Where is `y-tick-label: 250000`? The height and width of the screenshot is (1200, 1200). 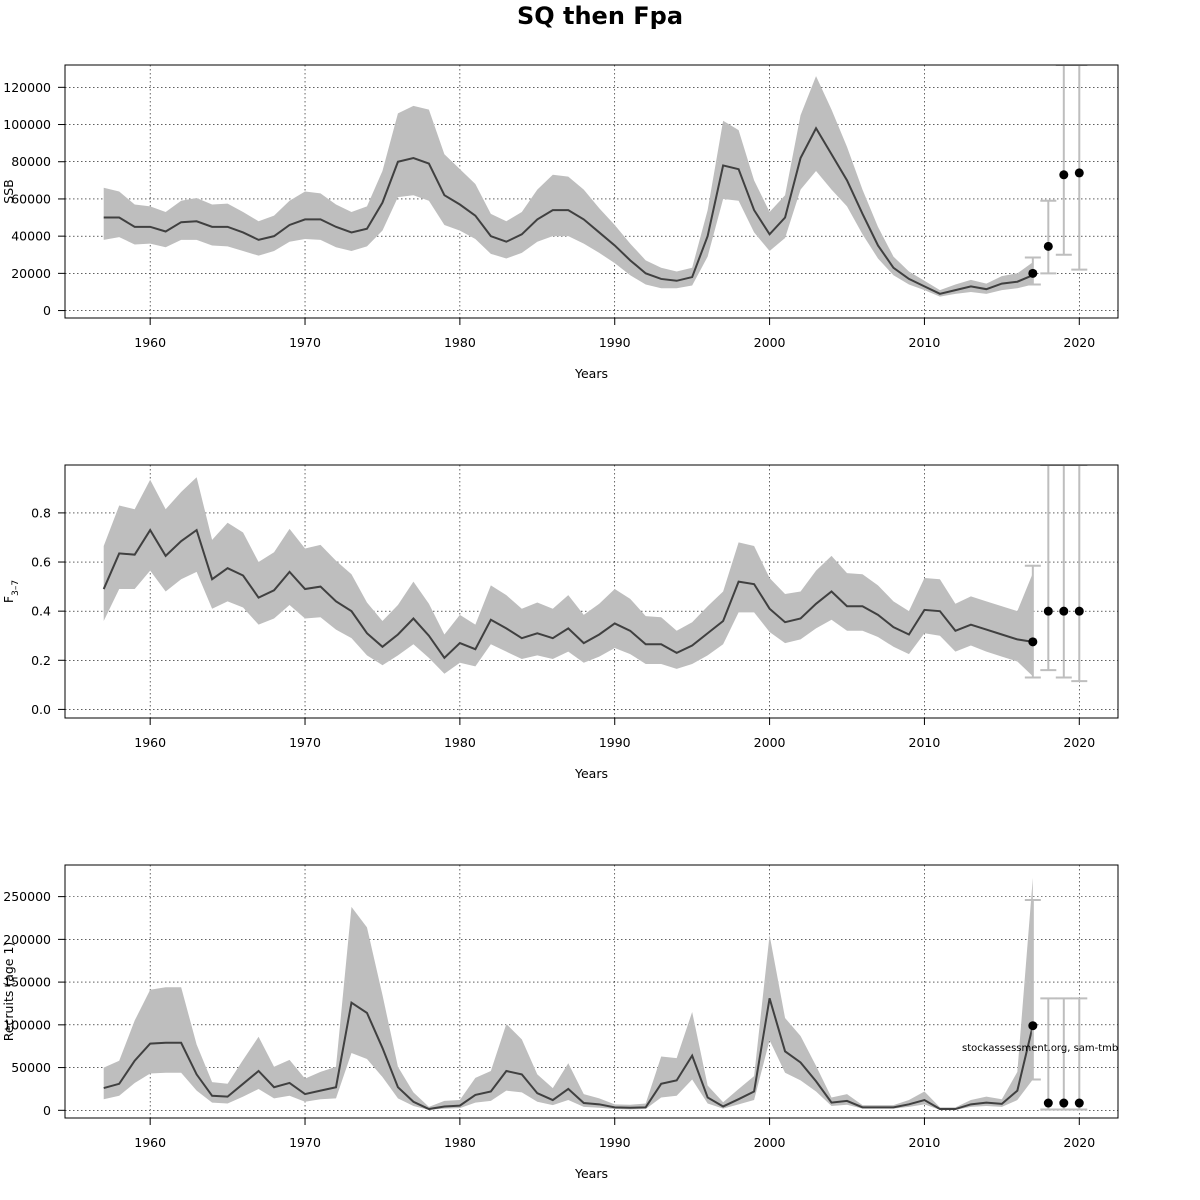
y-tick-label: 250000 is located at coordinates (27, 896).